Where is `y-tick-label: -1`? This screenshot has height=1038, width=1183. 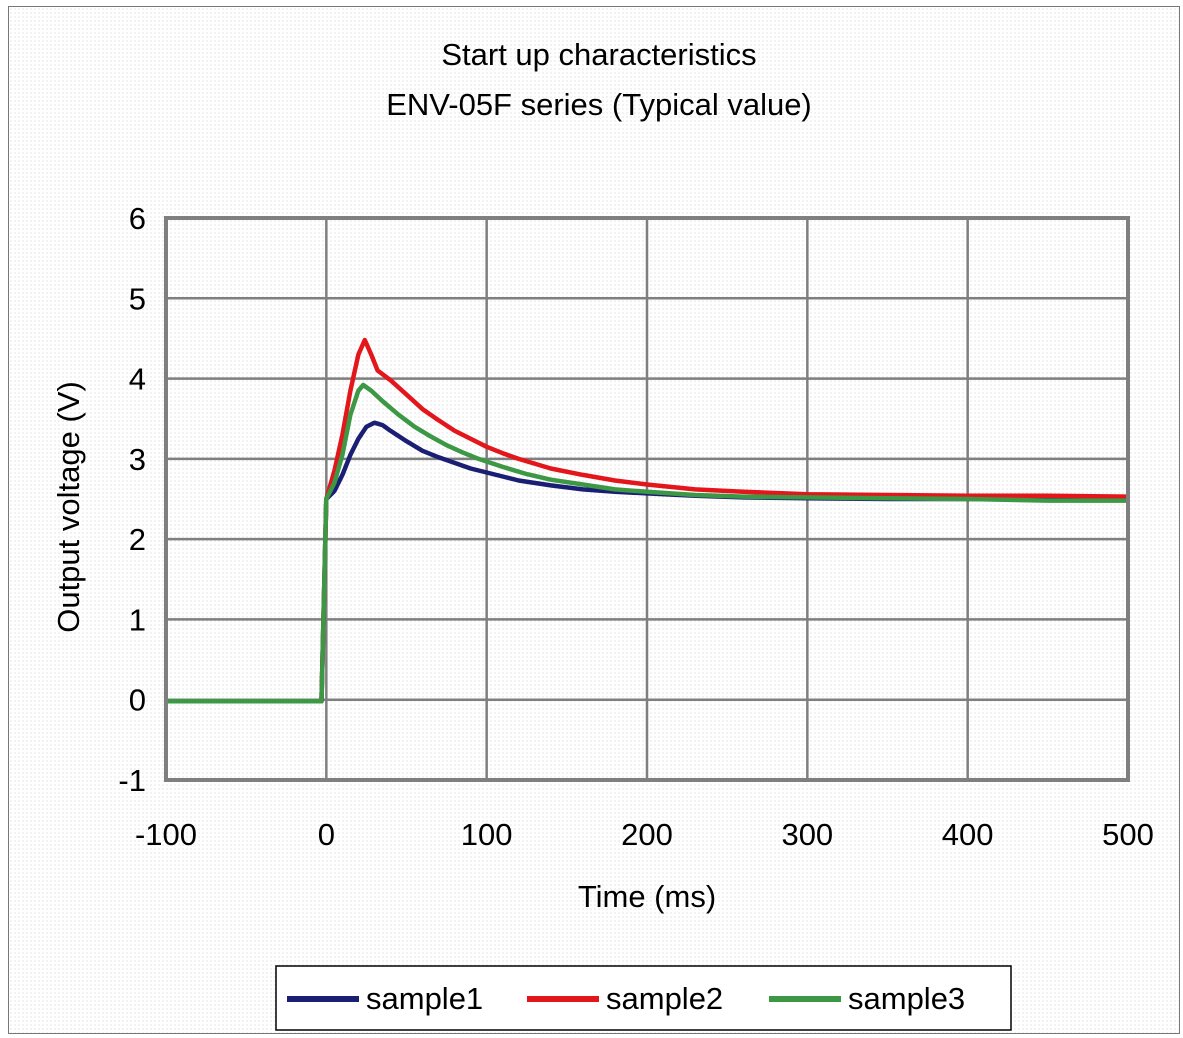
y-tick-label: -1 is located at coordinates (132, 780).